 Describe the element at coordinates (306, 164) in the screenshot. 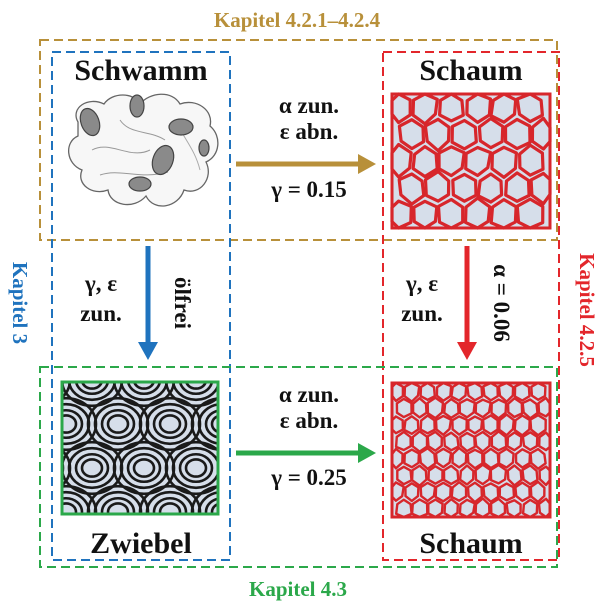

I see `arrow-top` at that location.